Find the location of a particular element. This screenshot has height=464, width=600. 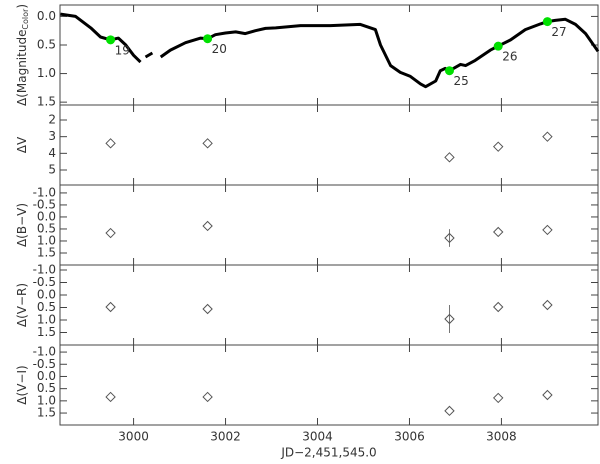

y-axis-label: ΔV is located at coordinates (22, 144).